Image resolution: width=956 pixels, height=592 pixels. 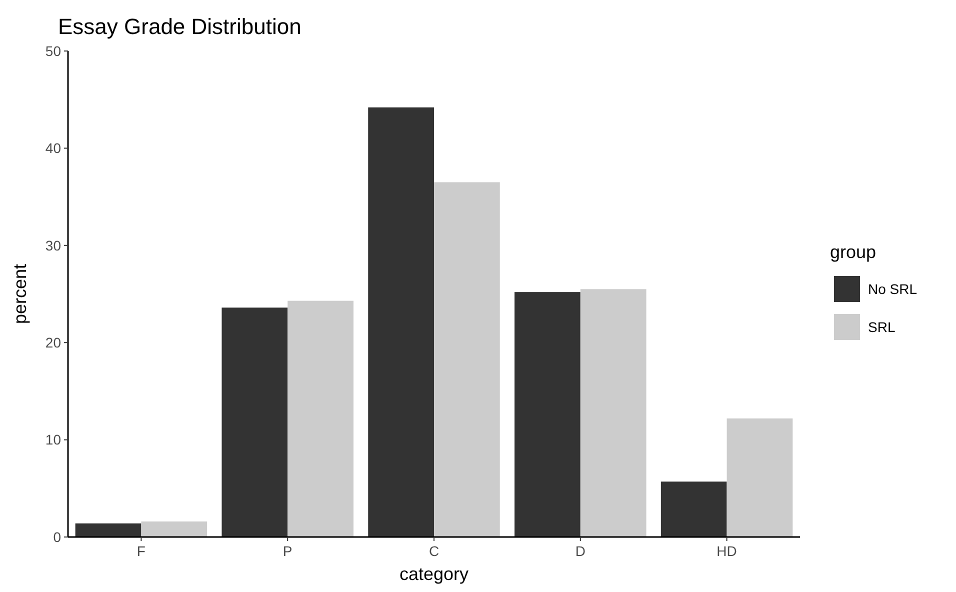 What do you see at coordinates (287, 551) in the screenshot?
I see `x-tick-label: P` at bounding box center [287, 551].